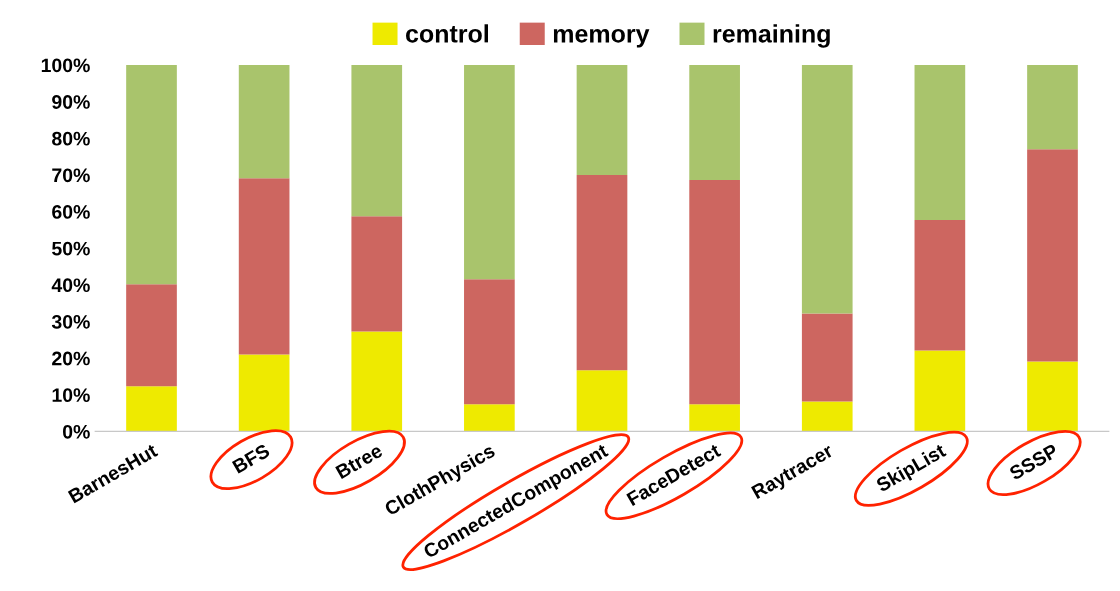 This screenshot has height=591, width=1120. Describe the element at coordinates (71, 248) in the screenshot. I see `y-tick-label: 50%` at that location.